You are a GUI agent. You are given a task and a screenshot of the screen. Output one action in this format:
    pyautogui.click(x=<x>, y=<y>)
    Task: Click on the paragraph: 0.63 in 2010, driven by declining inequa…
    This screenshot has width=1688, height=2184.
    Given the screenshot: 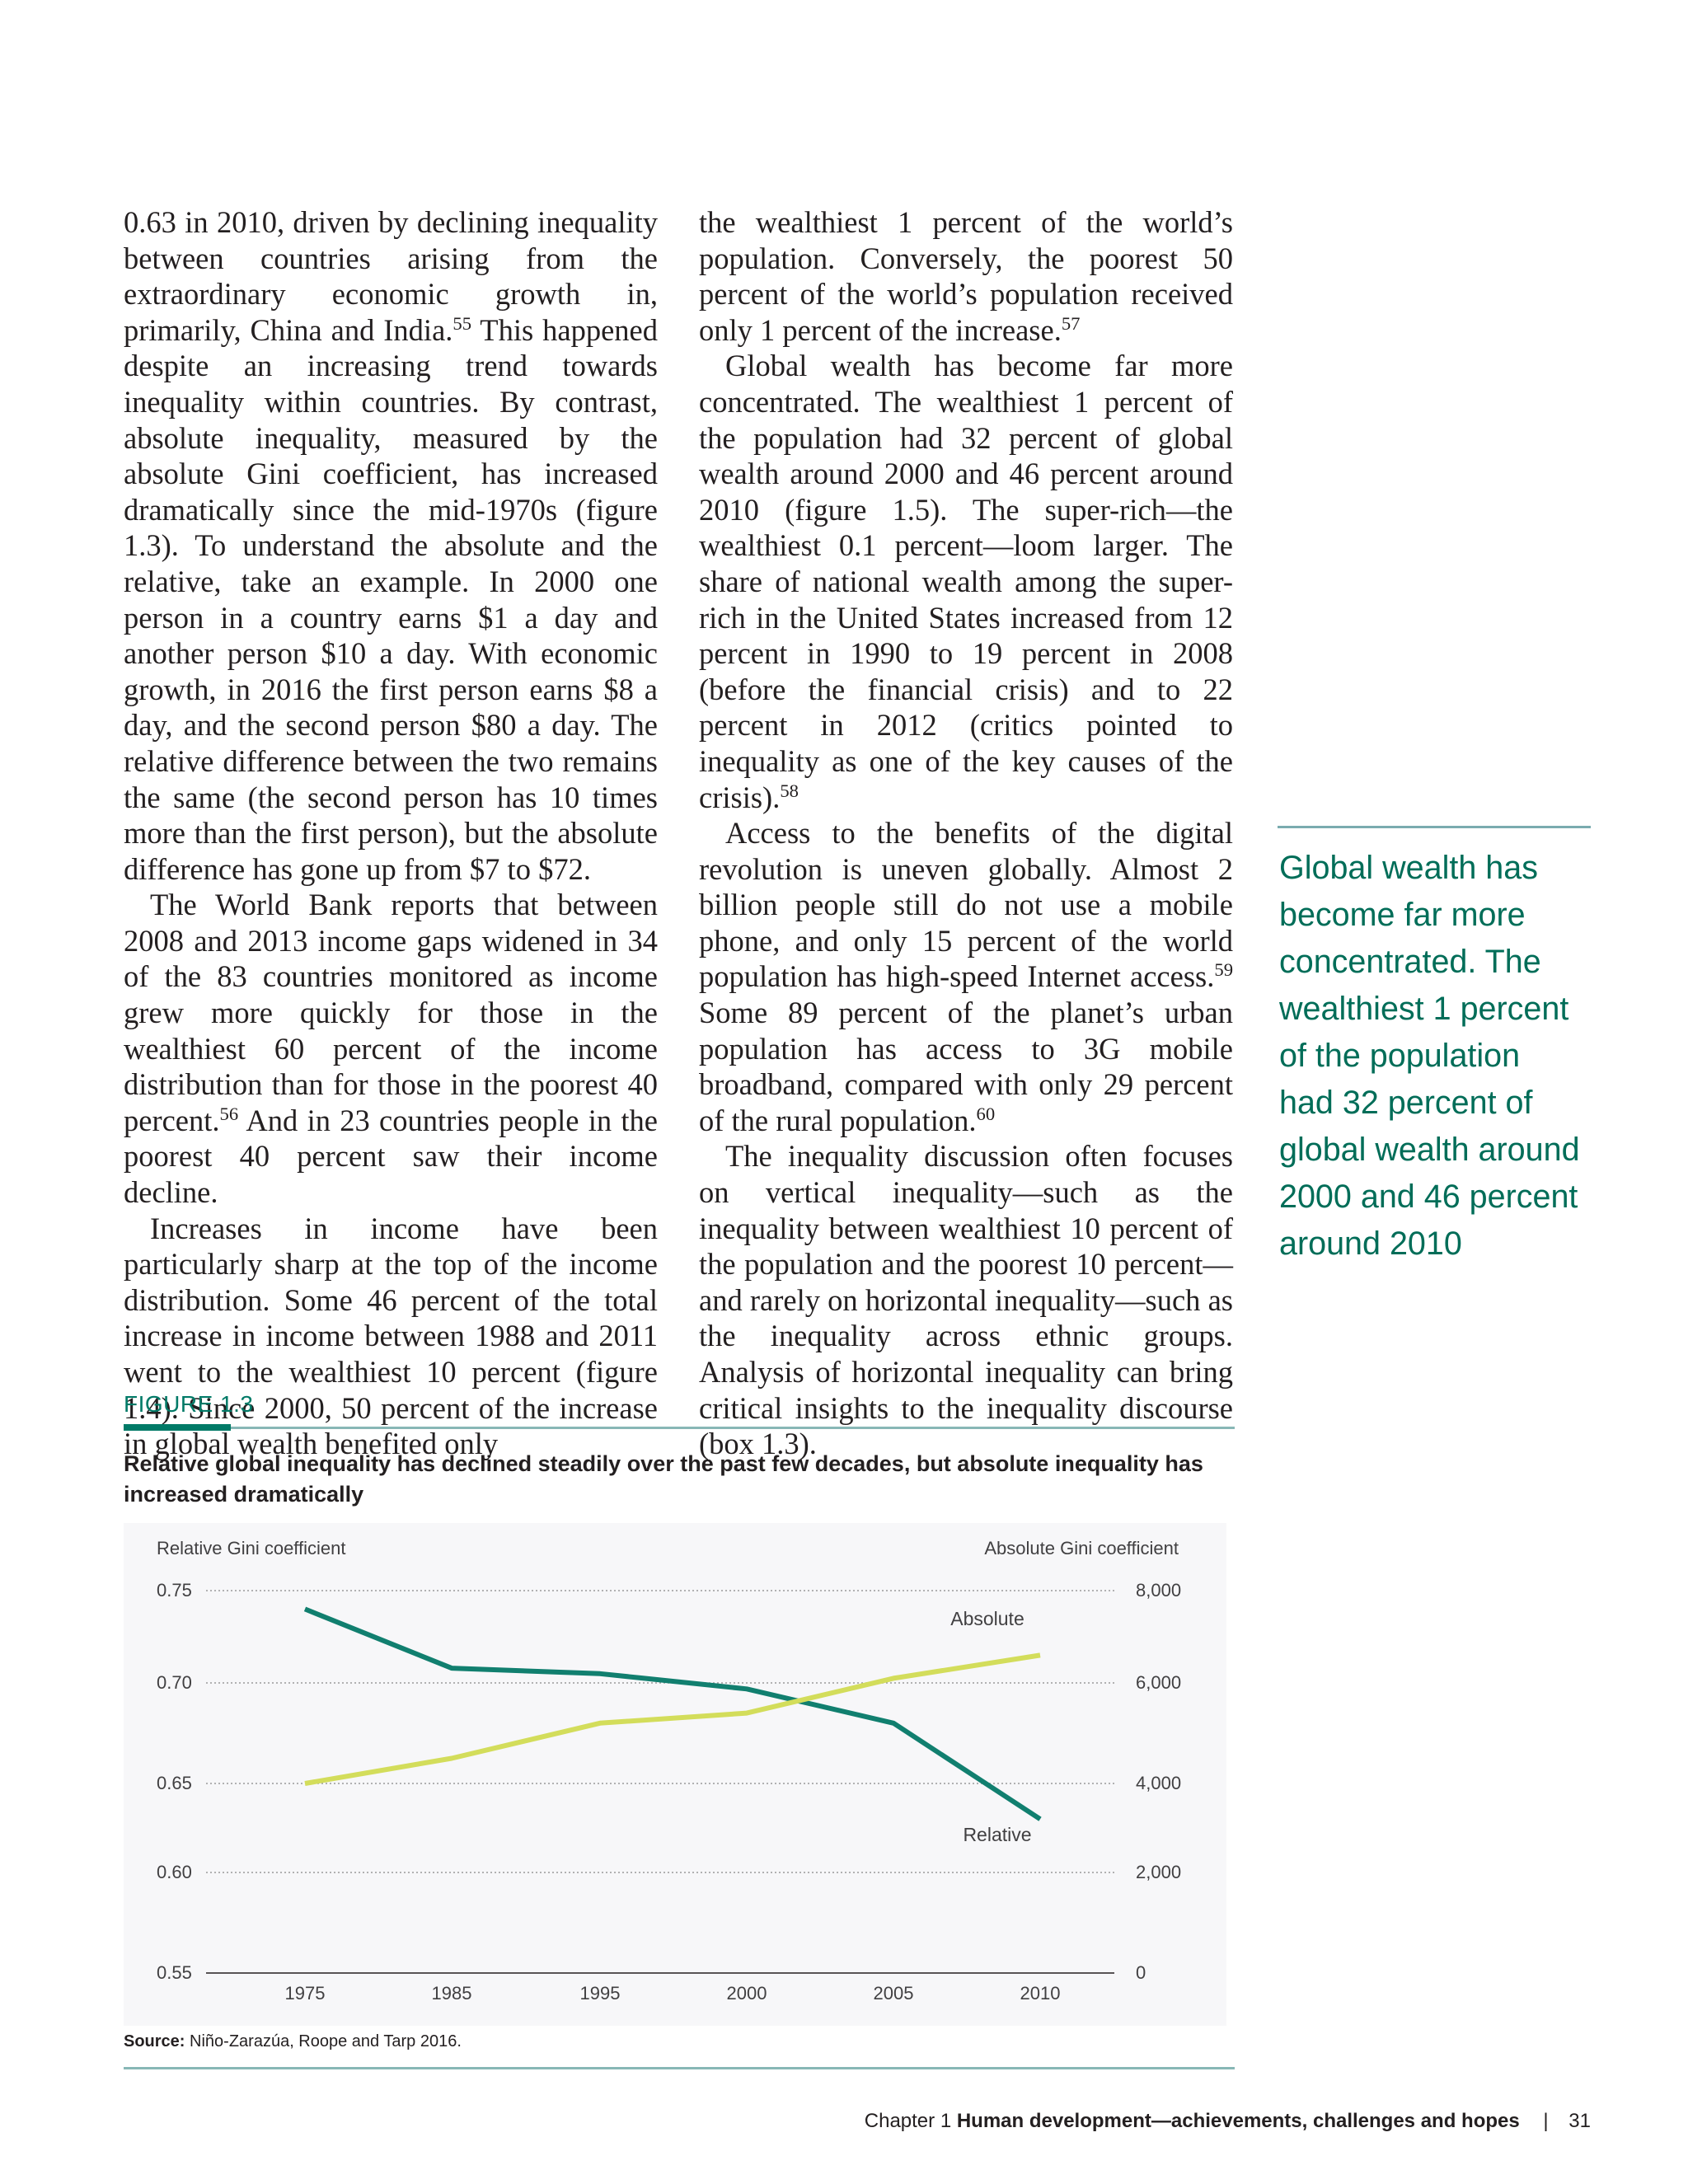 What is the action you would take?
    pyautogui.click(x=391, y=545)
    